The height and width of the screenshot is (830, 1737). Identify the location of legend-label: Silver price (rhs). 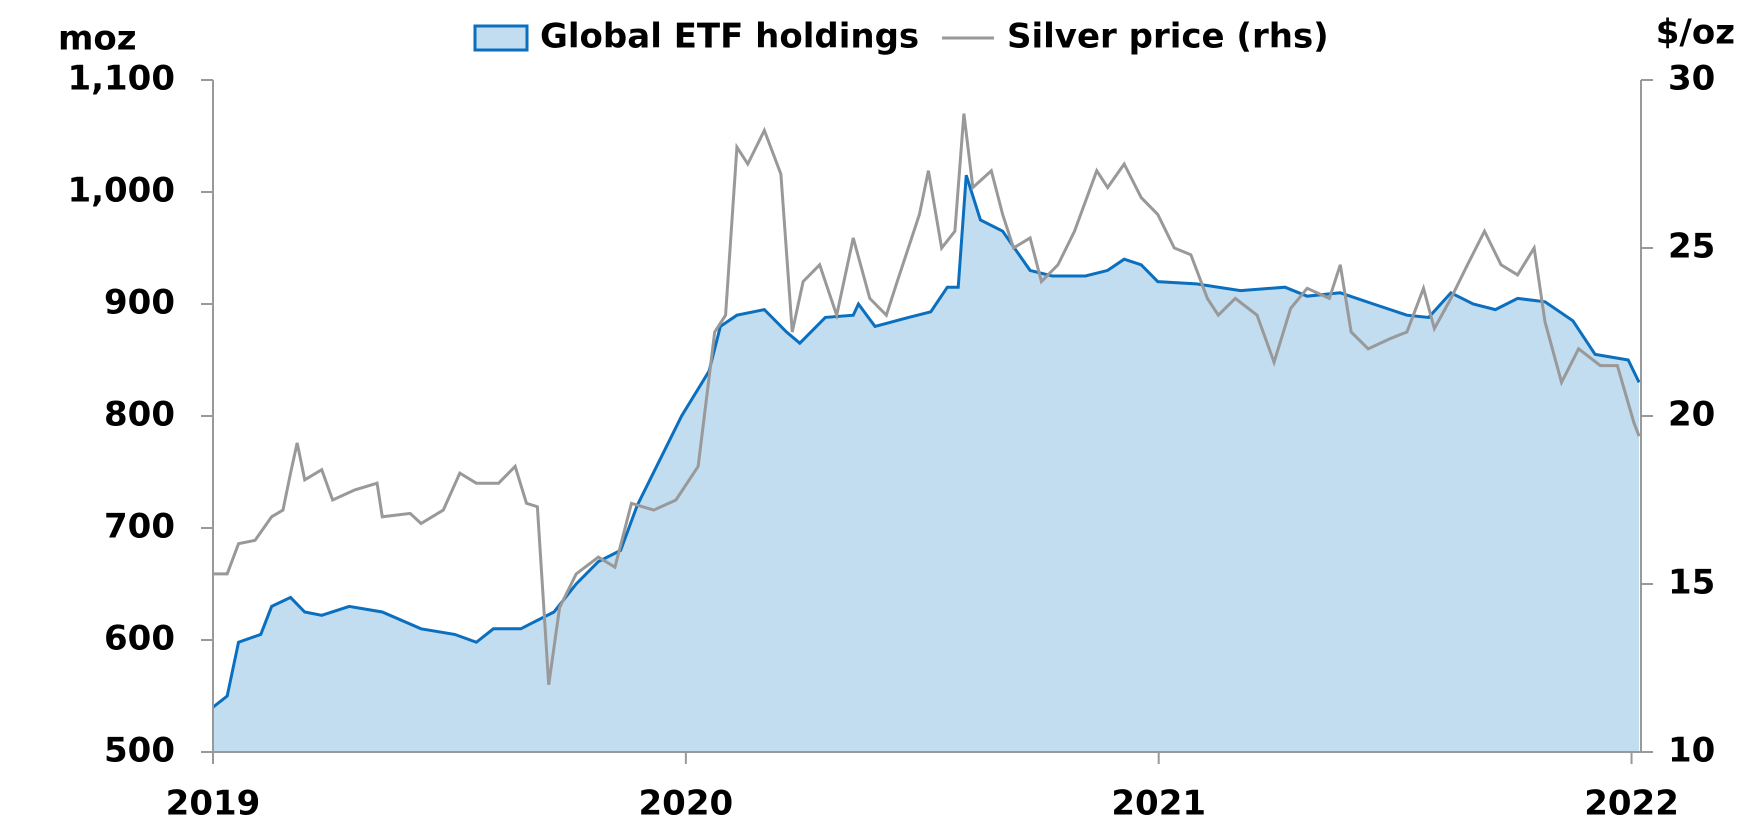
(1168, 37).